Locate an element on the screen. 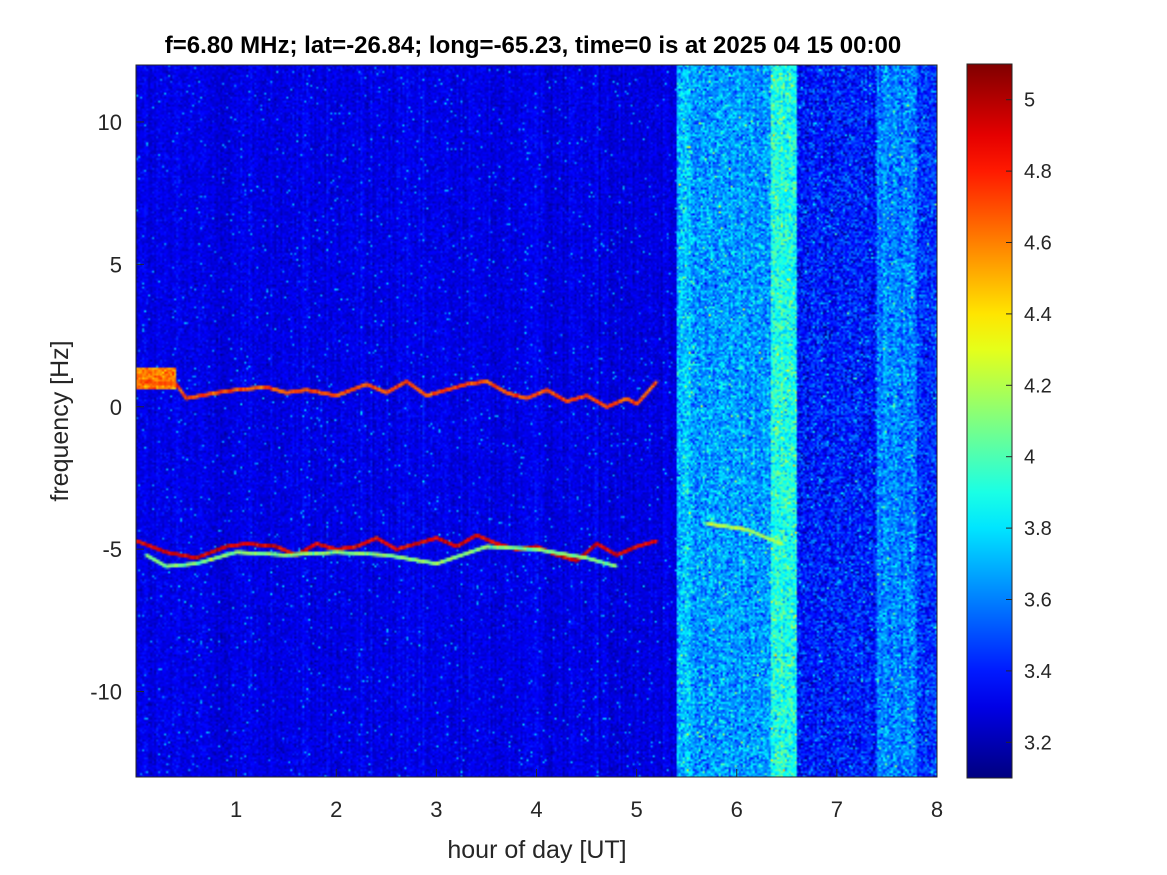 The height and width of the screenshot is (875, 1167). colorbar-gradient is located at coordinates (989, 421).